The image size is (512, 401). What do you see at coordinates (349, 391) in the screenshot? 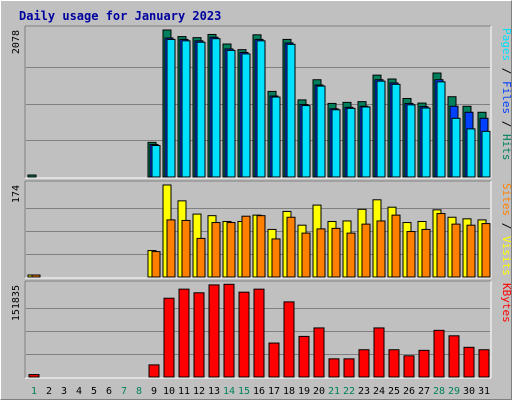
I see `x-tick-label: 22` at bounding box center [349, 391].